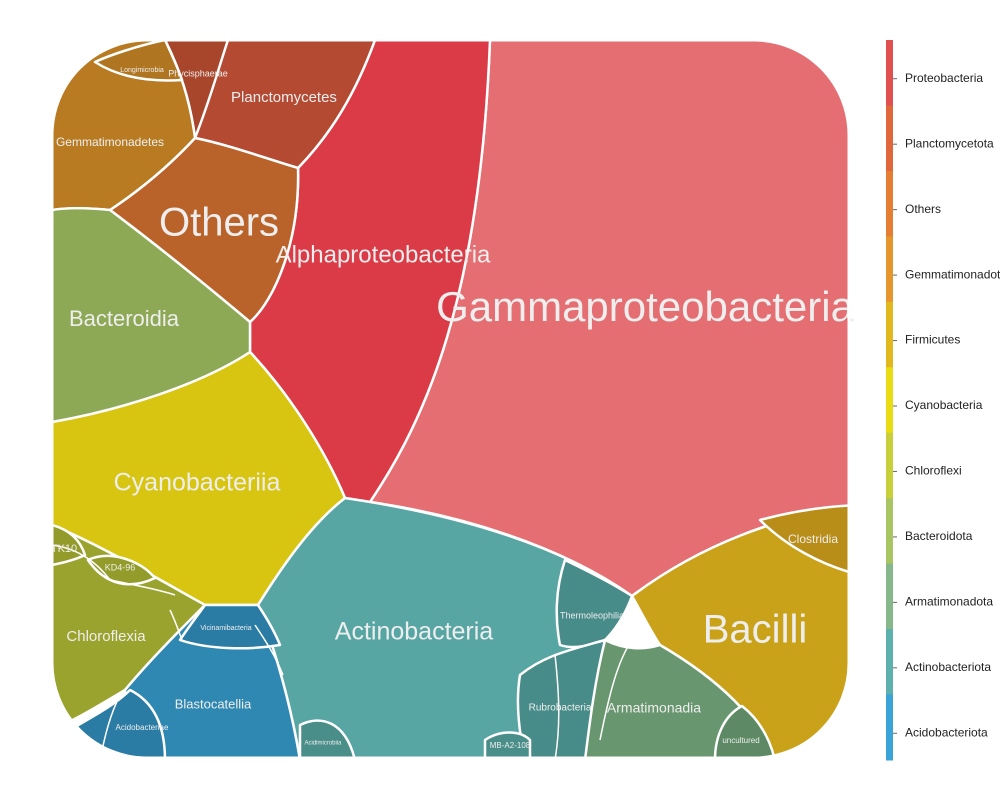 This screenshot has width=1000, height=800. Describe the element at coordinates (124, 318) in the screenshot. I see `cell-label-bacteroidia: Bacteroidia` at that location.